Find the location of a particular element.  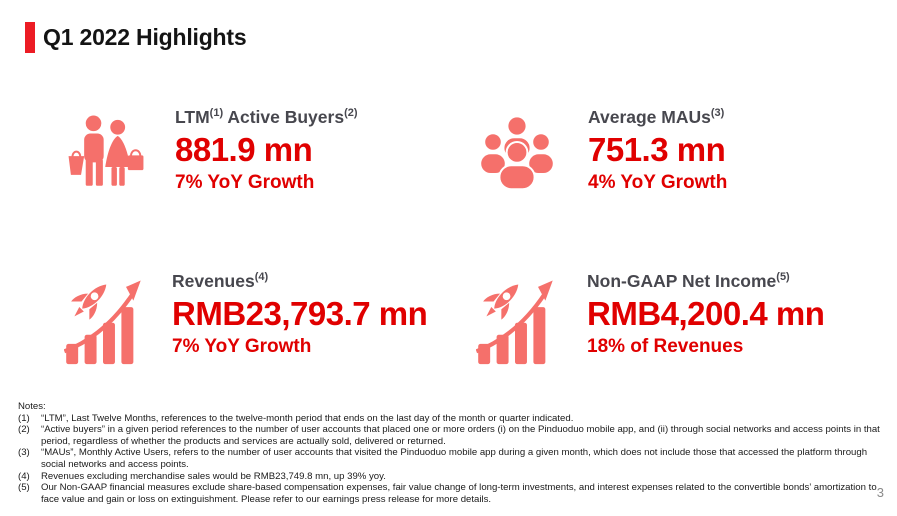

metric-subtext: 18% of Revenues is located at coordinates (665, 346).